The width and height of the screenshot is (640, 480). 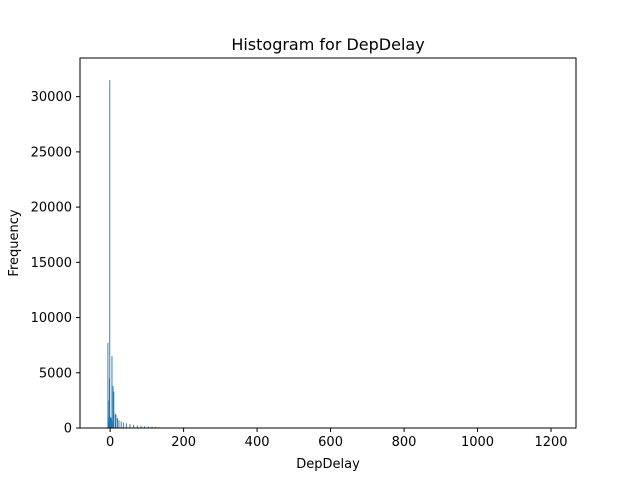 I want to click on y-tick-label: 20000, so click(x=51, y=208).